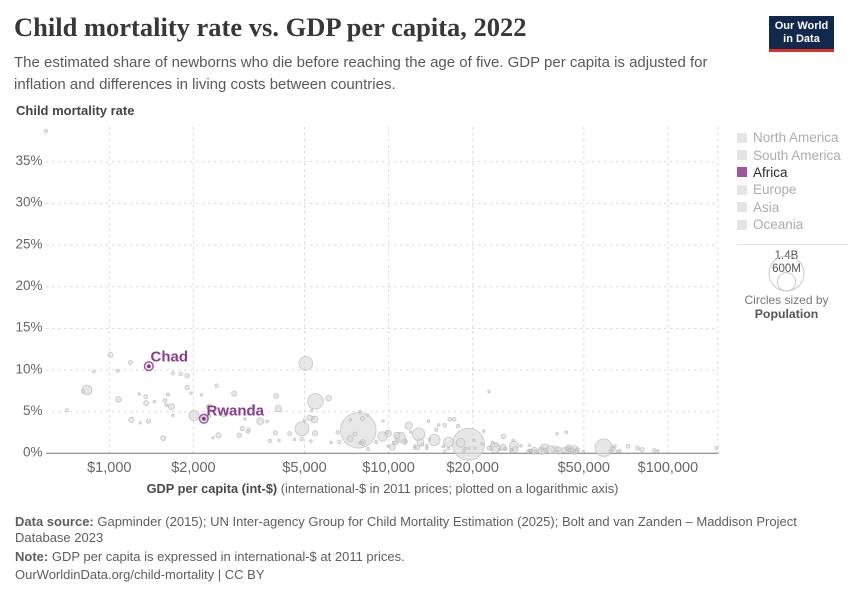  I want to click on svg-text: 0%, so click(33, 451).